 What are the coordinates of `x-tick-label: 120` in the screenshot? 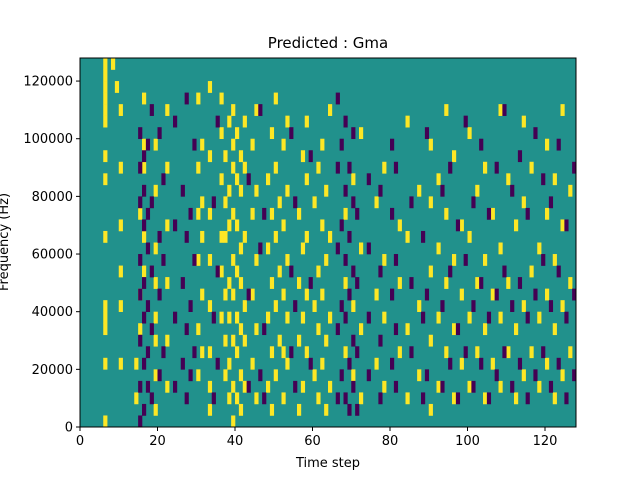 It's located at (545, 441).